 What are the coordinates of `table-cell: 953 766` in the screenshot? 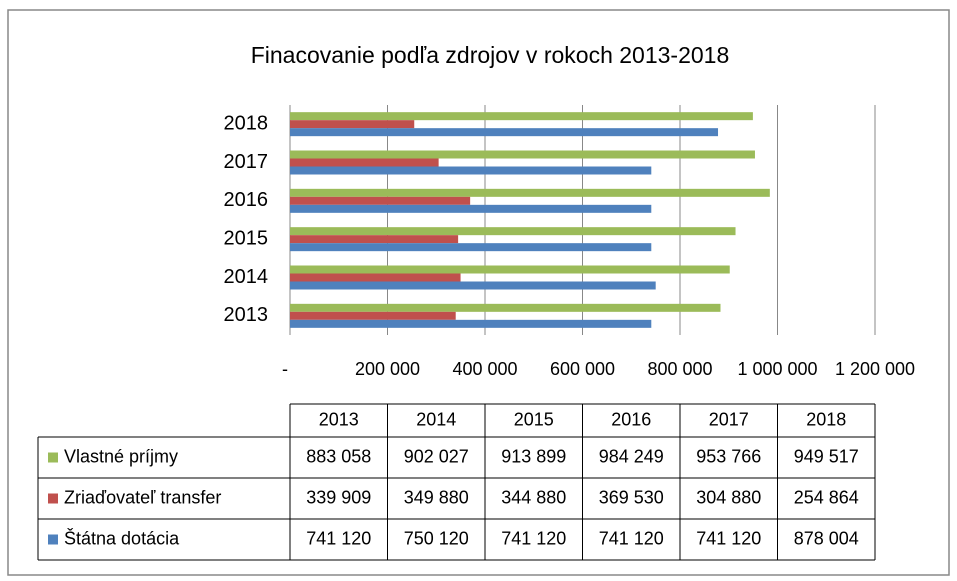 It's located at (728, 456).